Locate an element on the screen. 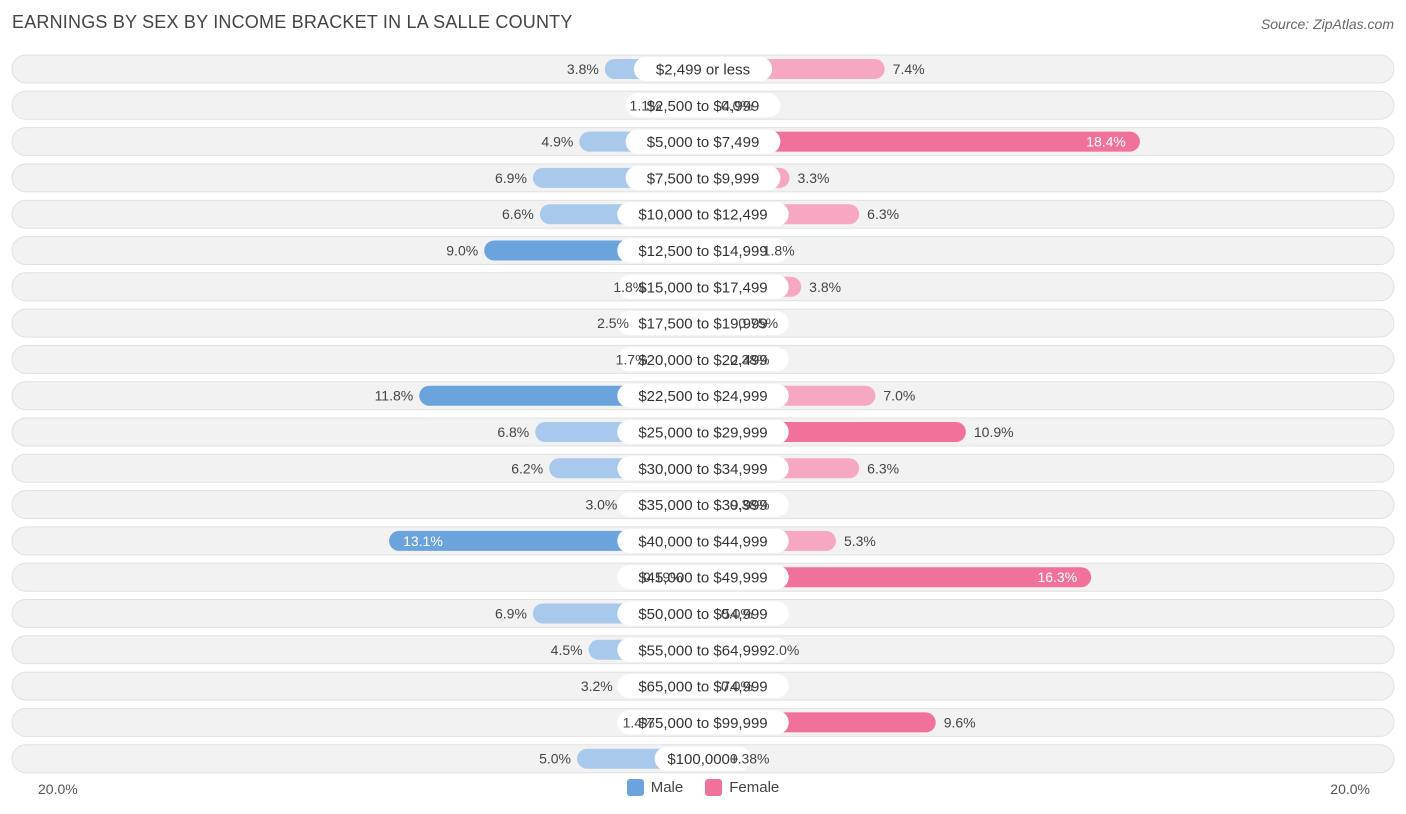 The width and height of the screenshot is (1406, 814). legend-item-female: Female is located at coordinates (742, 787).